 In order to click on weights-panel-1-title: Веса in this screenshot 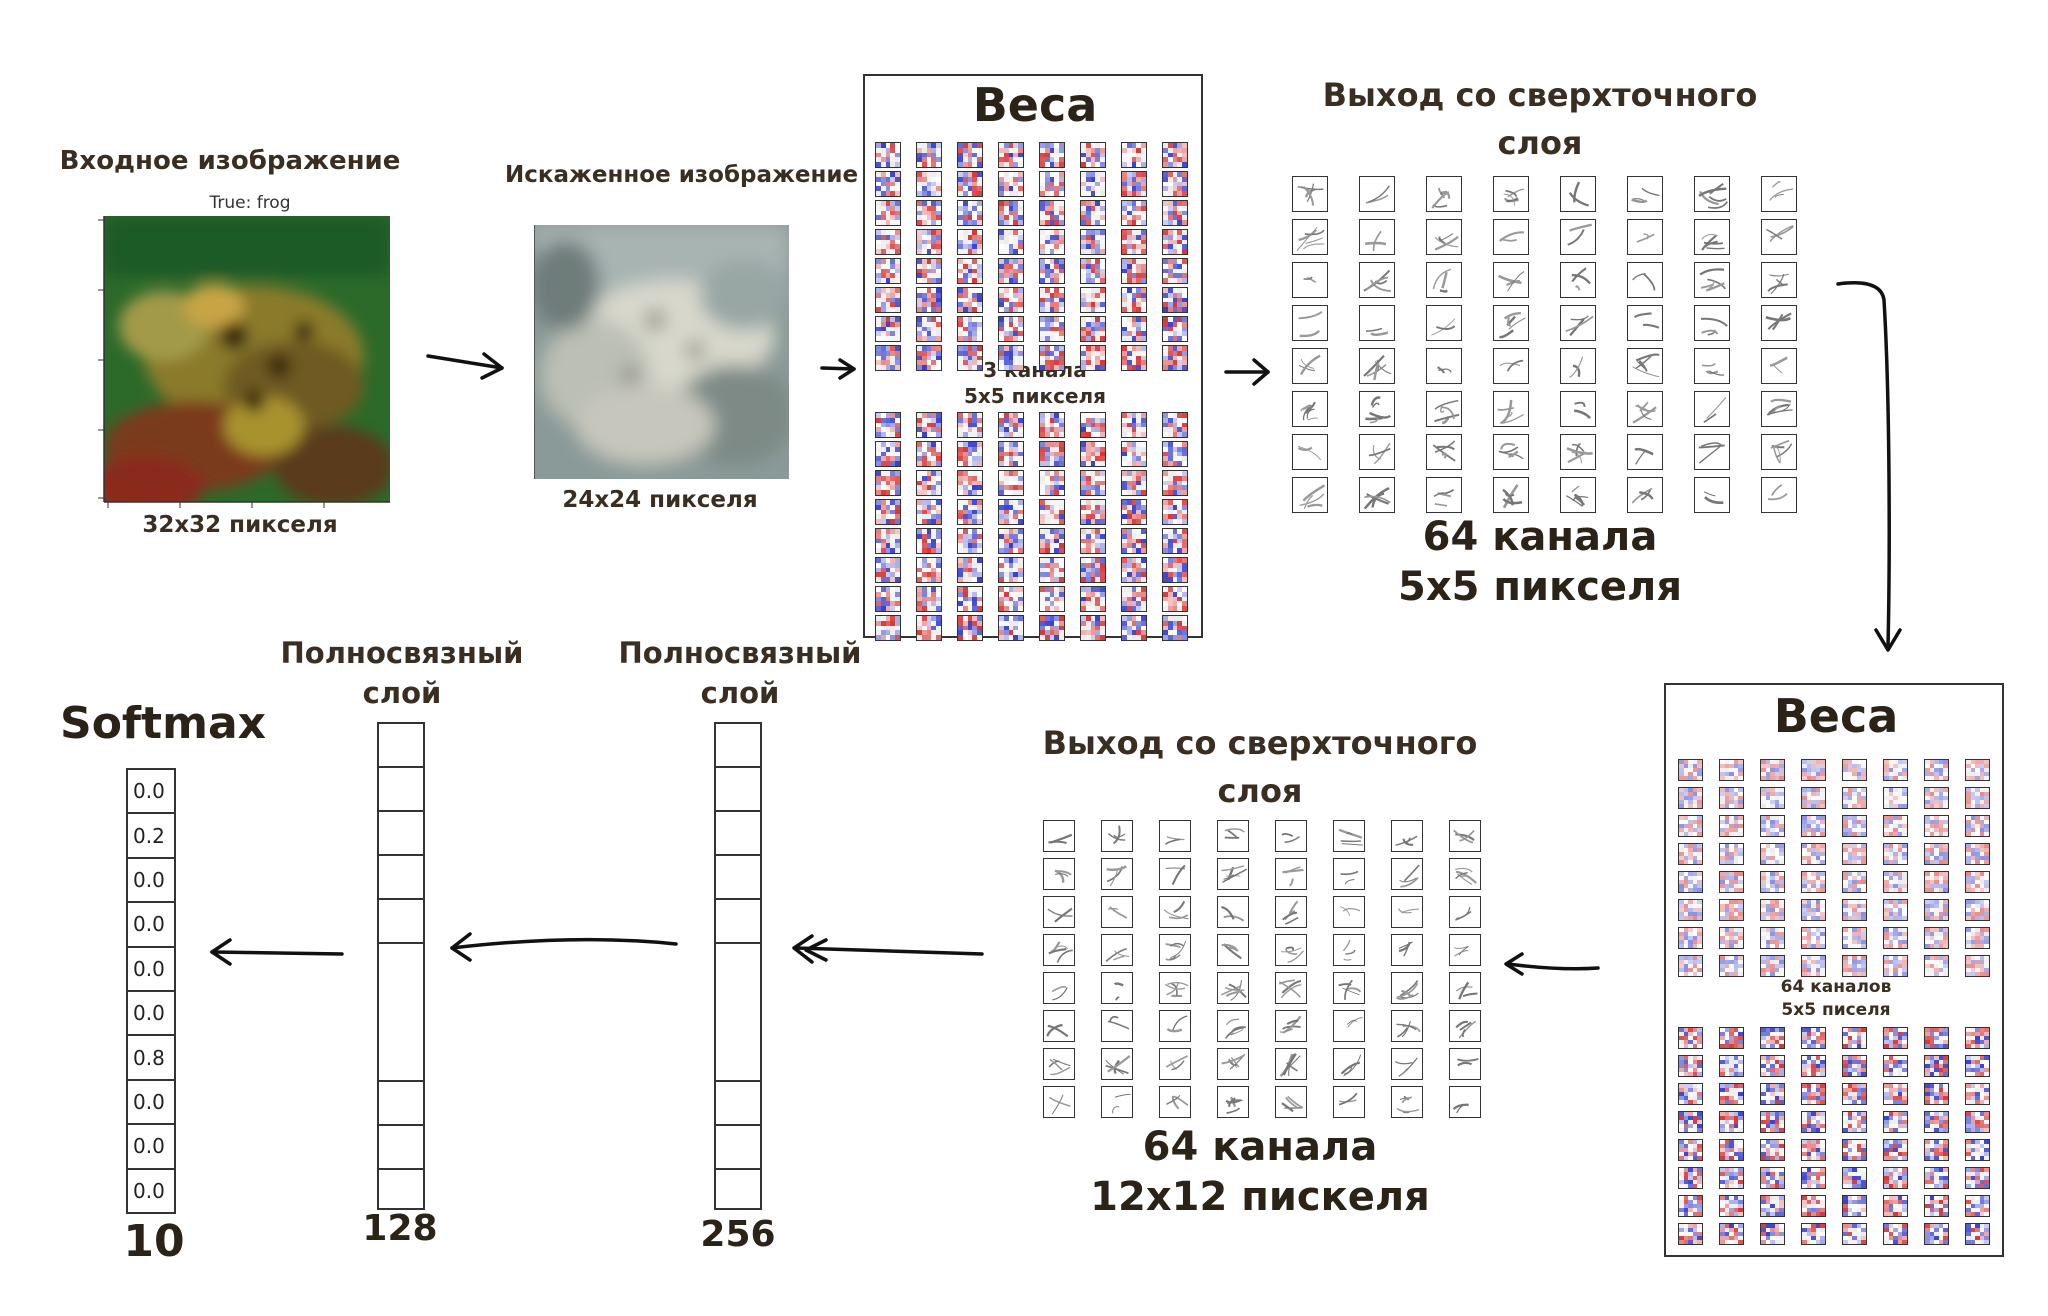, I will do `click(1035, 105)`.